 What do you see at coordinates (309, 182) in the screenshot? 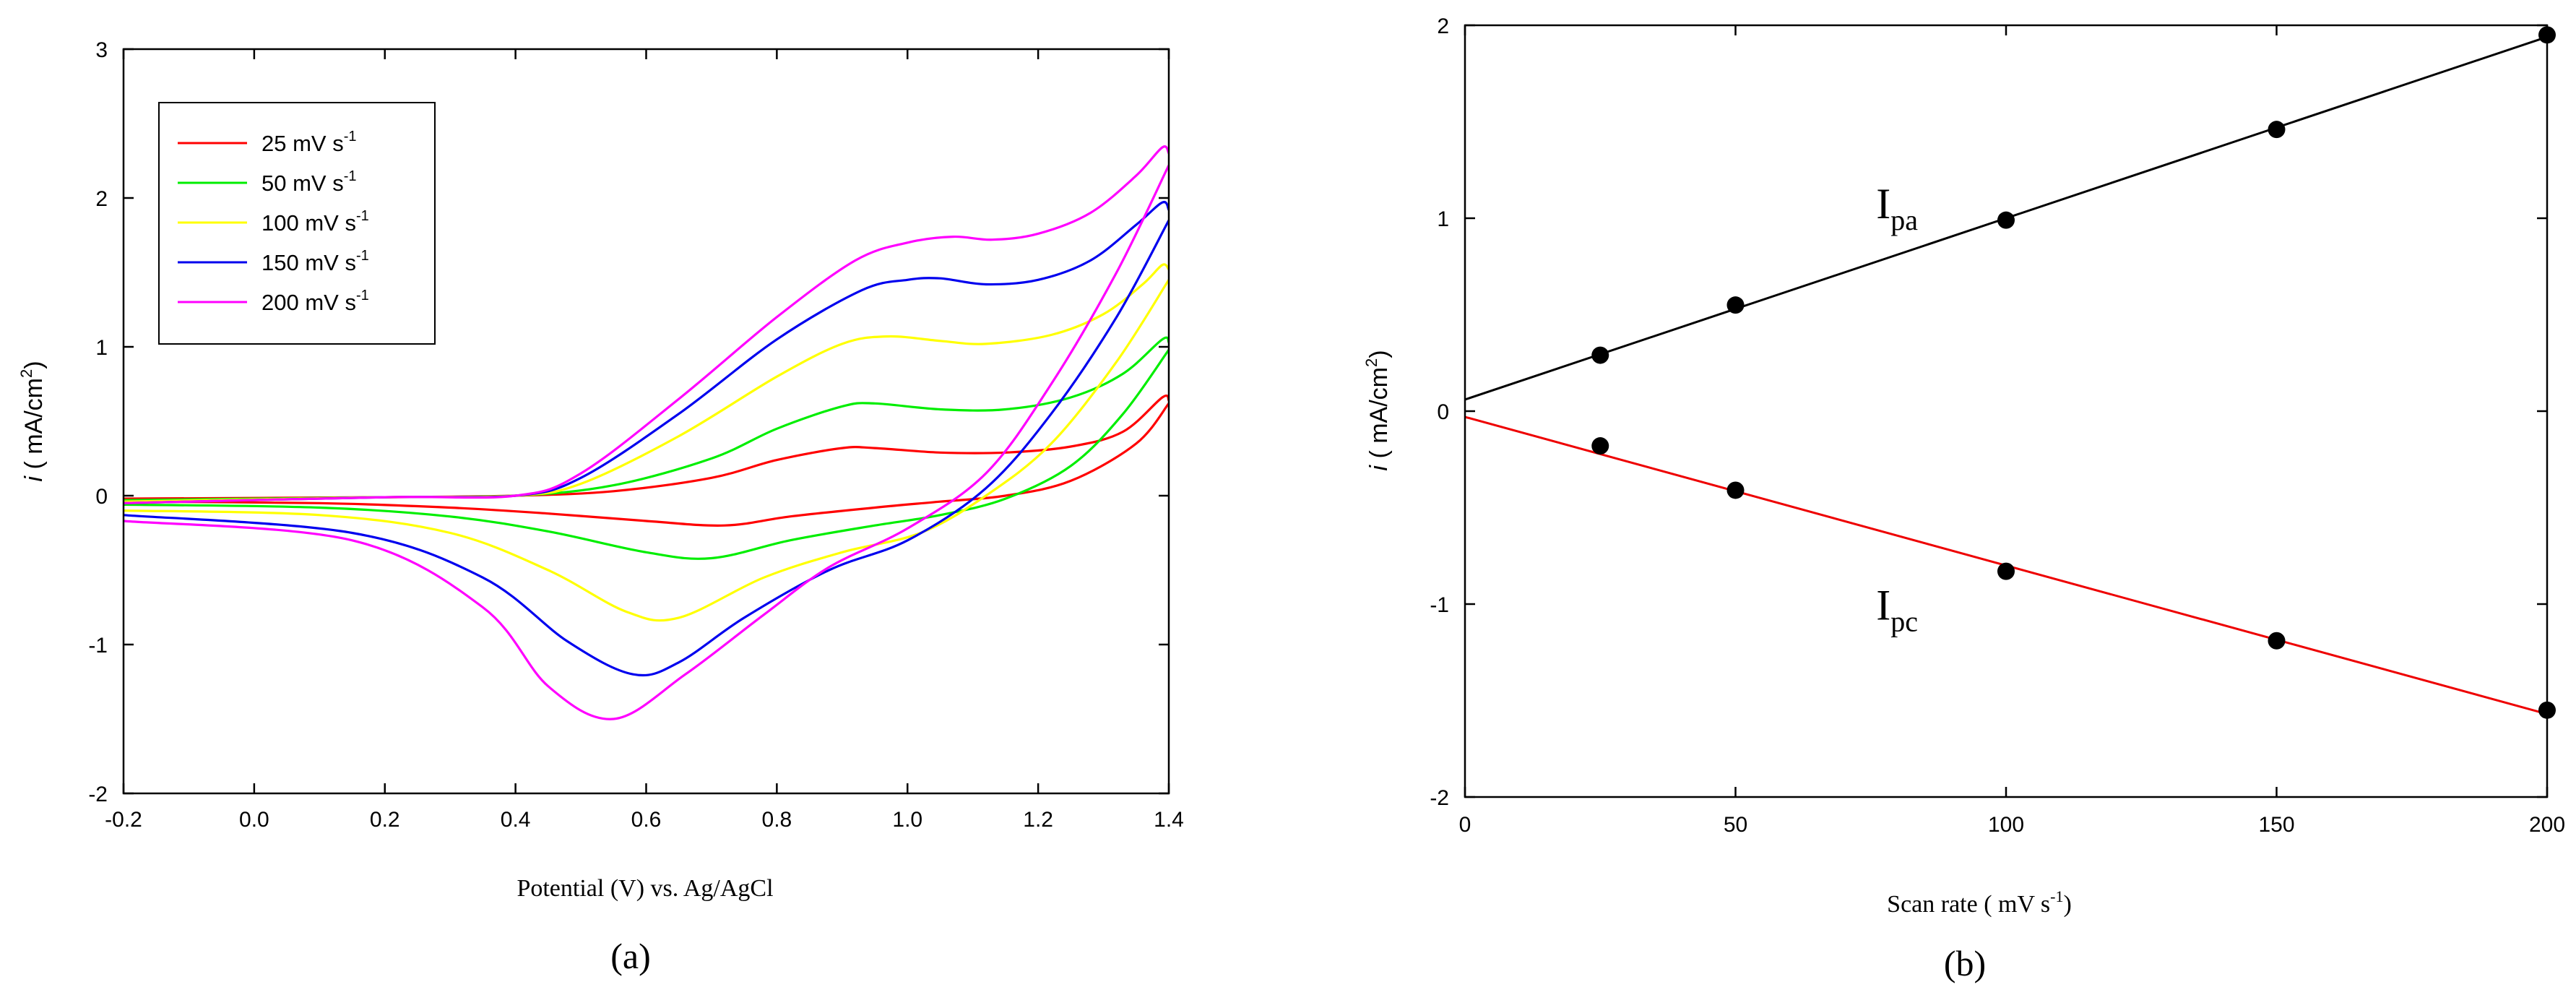
I see `legend-label-50: 50 mV s-1` at bounding box center [309, 182].